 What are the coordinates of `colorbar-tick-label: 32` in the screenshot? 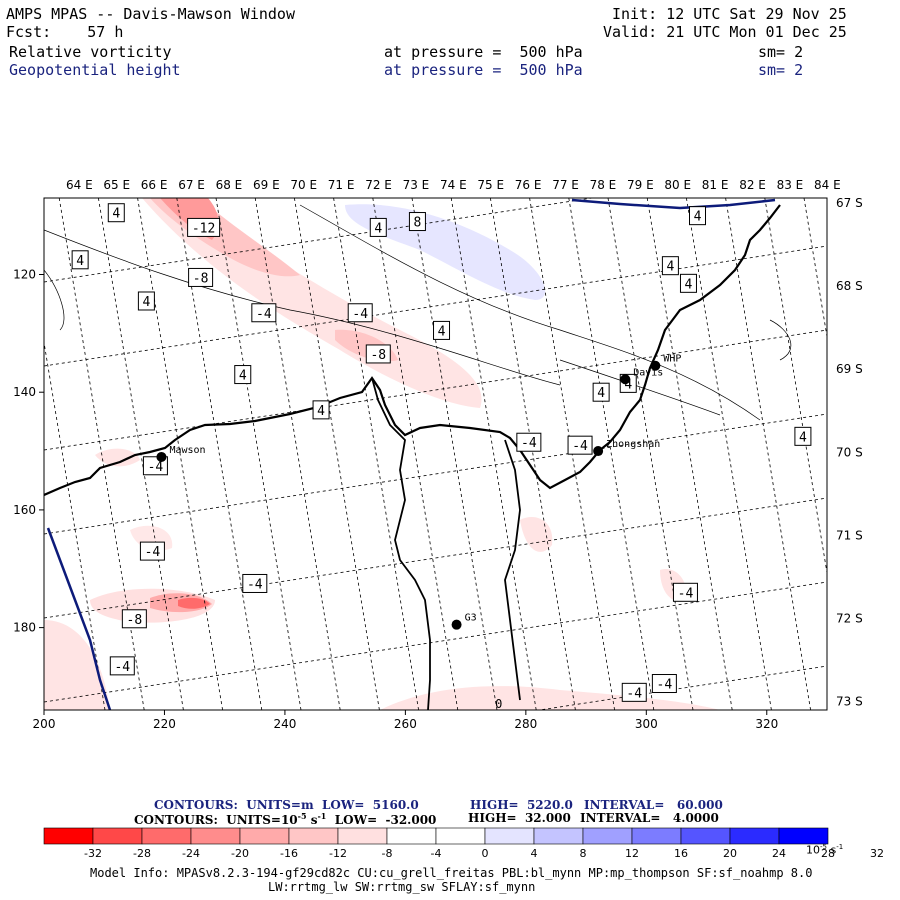 It's located at (877, 853).